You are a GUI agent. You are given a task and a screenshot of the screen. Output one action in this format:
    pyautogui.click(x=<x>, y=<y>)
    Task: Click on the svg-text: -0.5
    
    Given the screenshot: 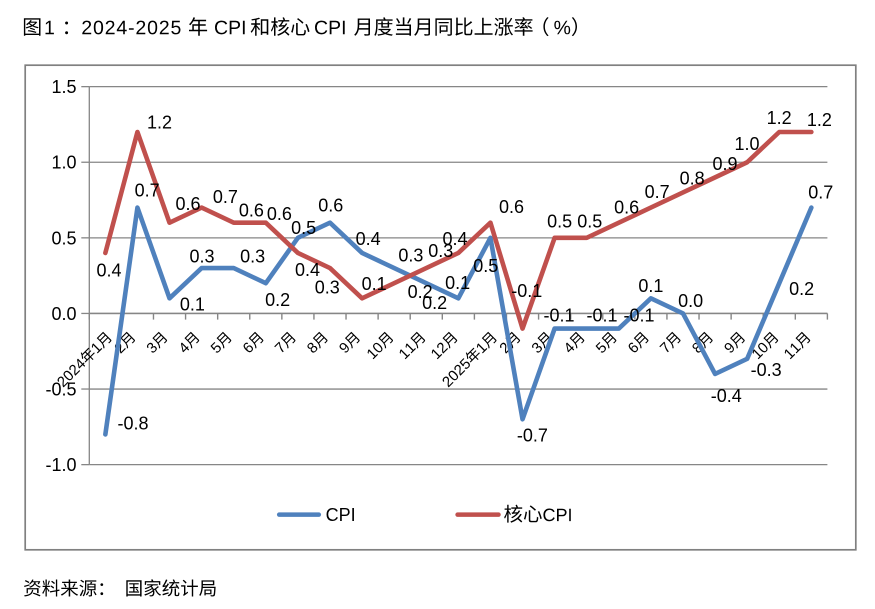 What is the action you would take?
    pyautogui.click(x=60, y=390)
    